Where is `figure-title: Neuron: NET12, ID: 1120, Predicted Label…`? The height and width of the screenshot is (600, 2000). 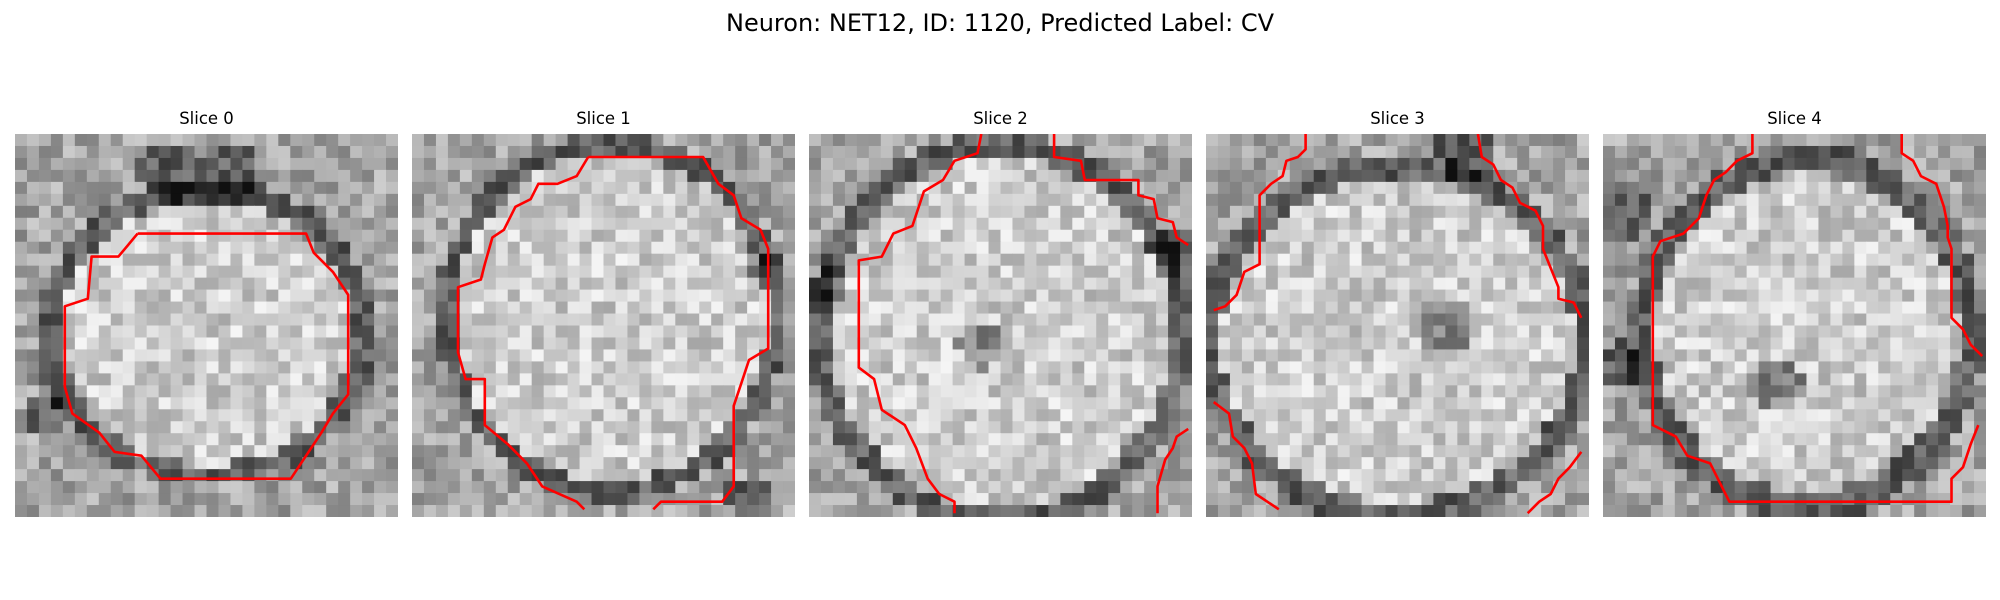
figure-title: Neuron: NET12, ID: 1120, Predicted Label… is located at coordinates (1000, 23).